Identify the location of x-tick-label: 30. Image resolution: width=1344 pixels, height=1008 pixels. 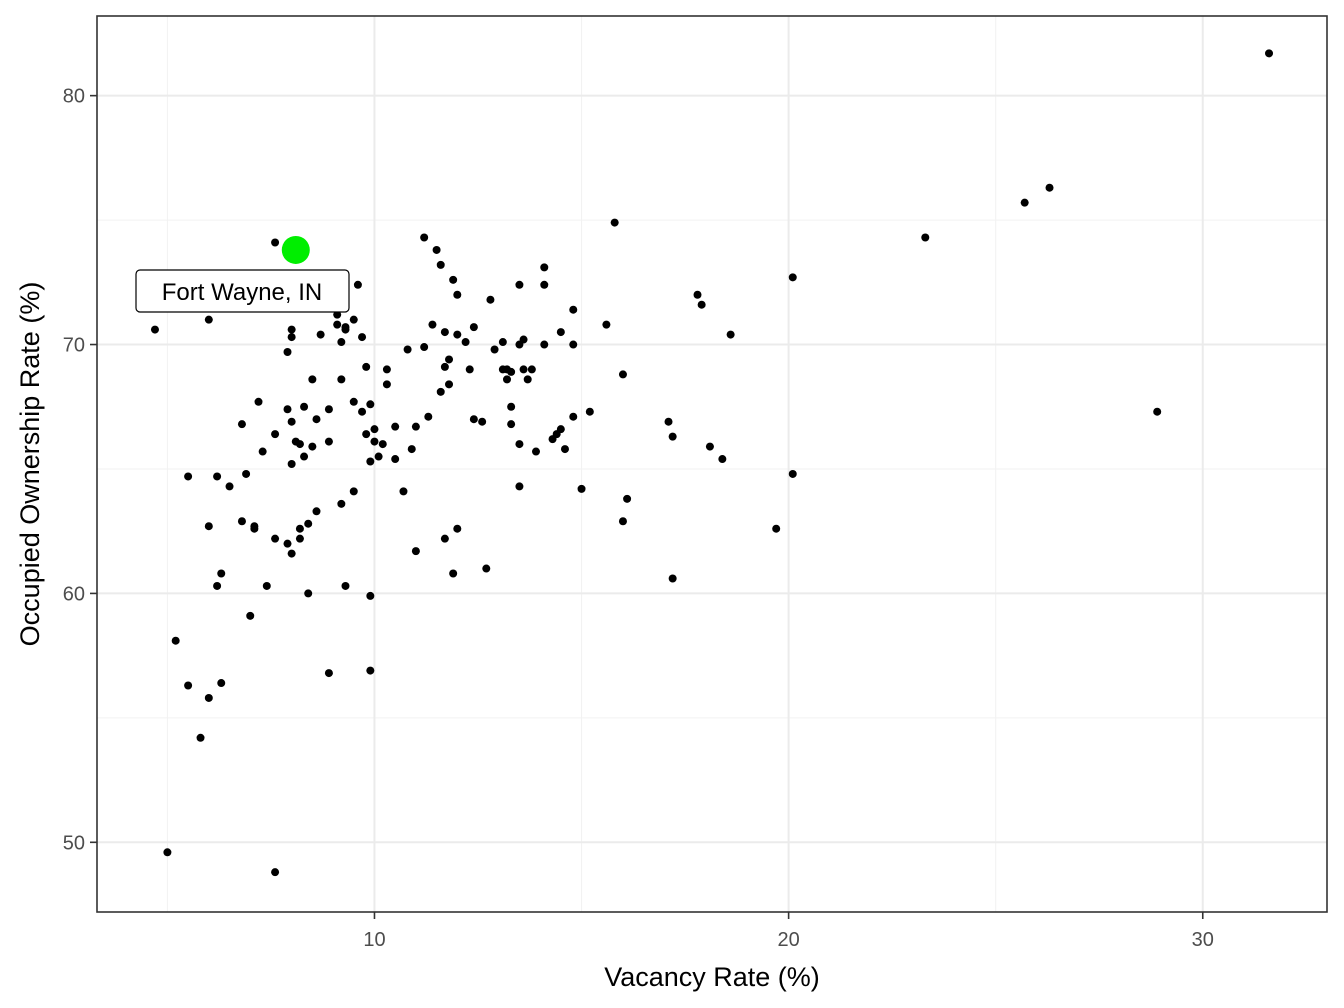
(1203, 940).